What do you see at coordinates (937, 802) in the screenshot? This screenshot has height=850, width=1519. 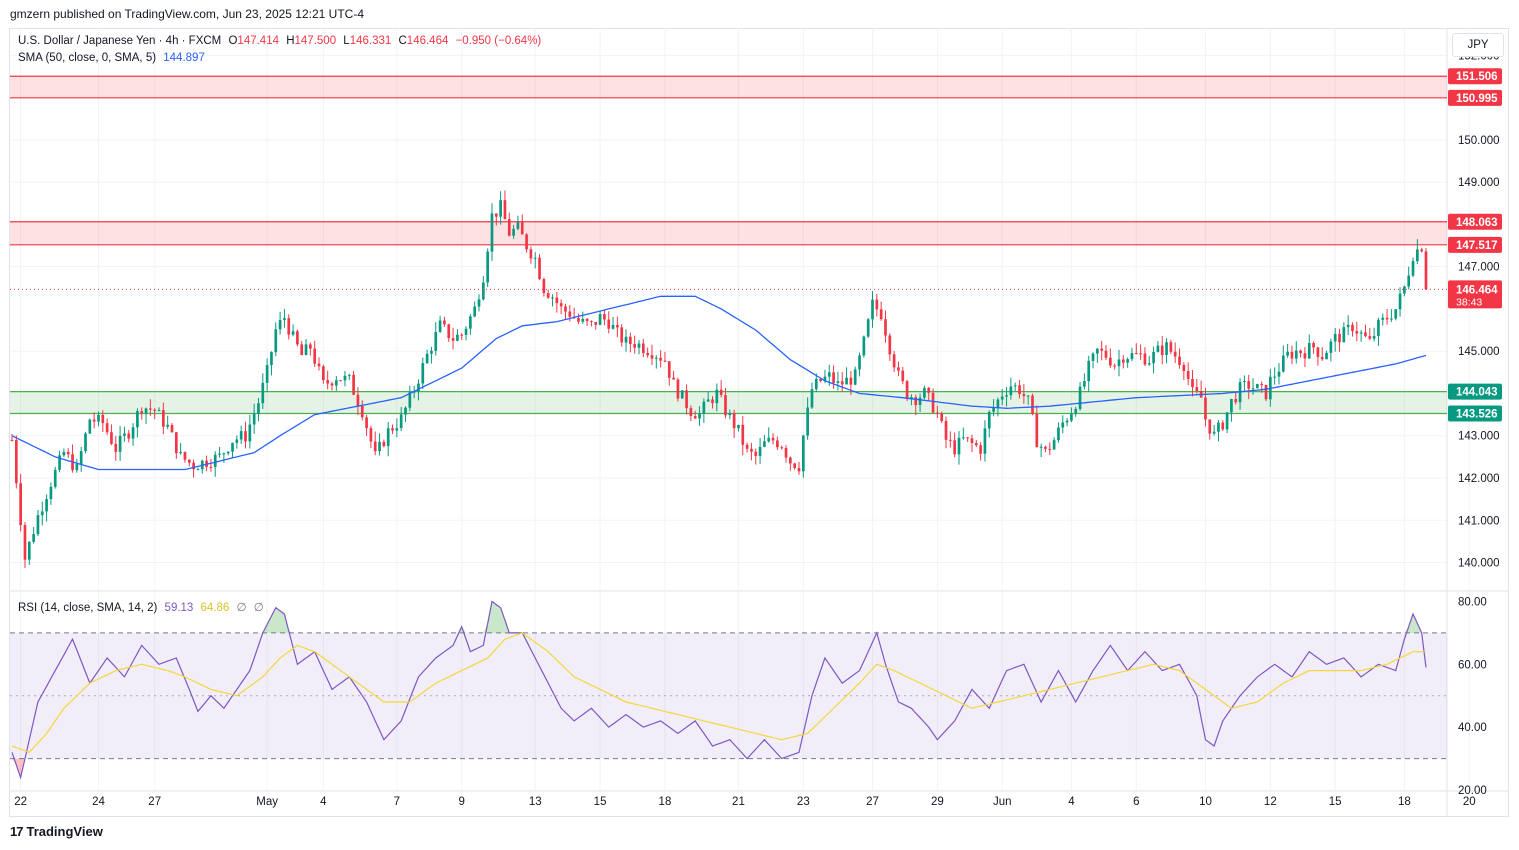 I see `time-tick-label: 29` at bounding box center [937, 802].